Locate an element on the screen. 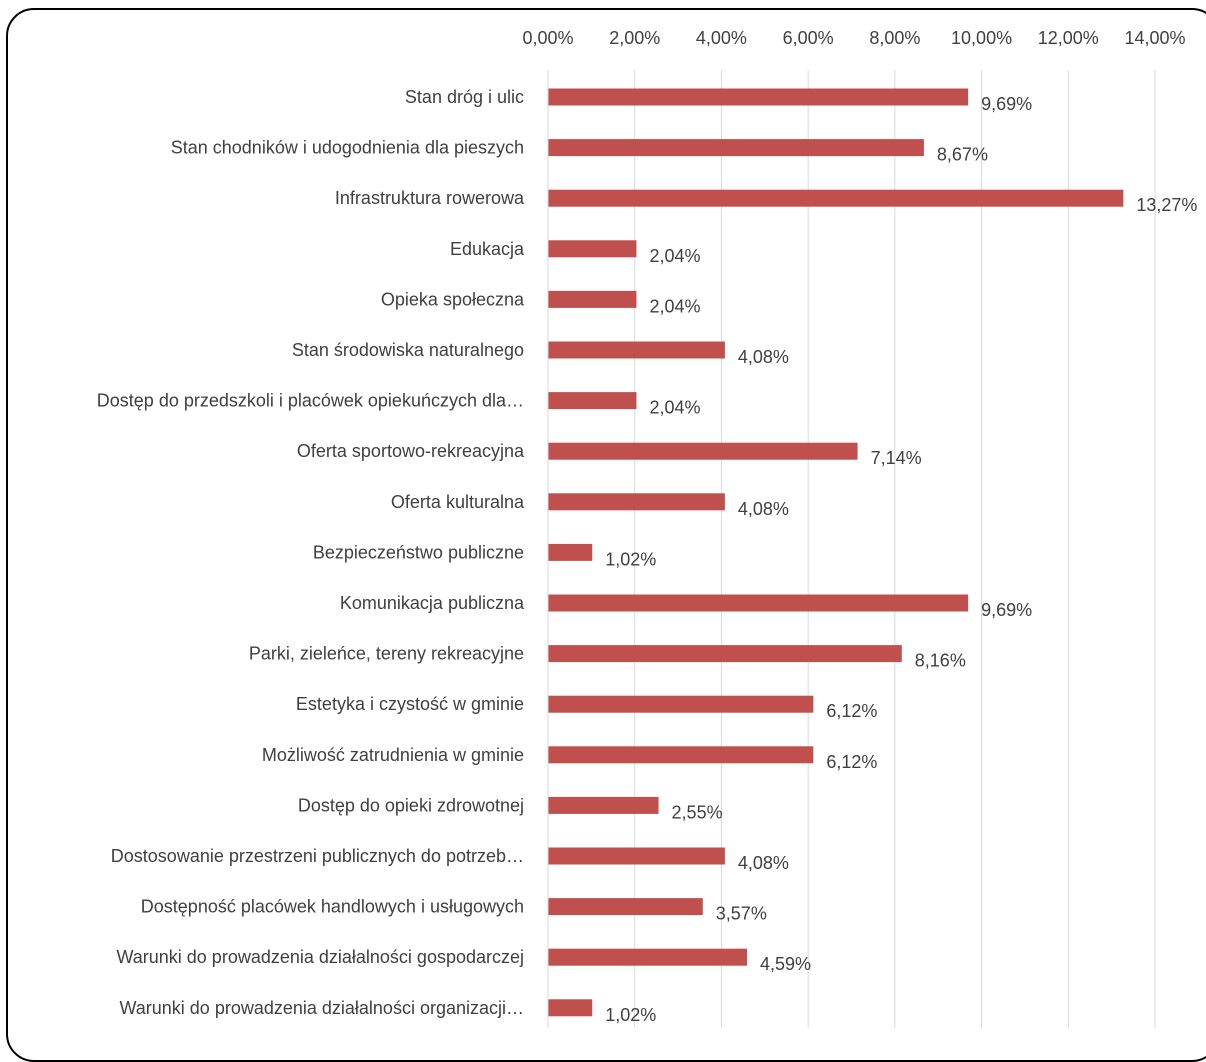  x-tick-label: 0,00% is located at coordinates (547, 38).